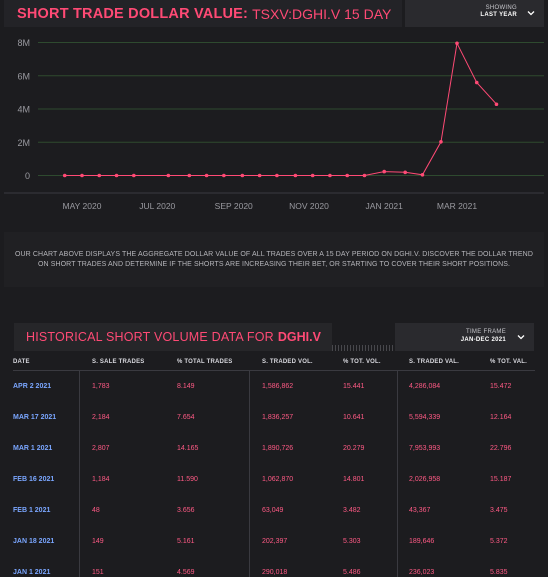  I want to click on row-pct-trades: 5.161, so click(186, 541).